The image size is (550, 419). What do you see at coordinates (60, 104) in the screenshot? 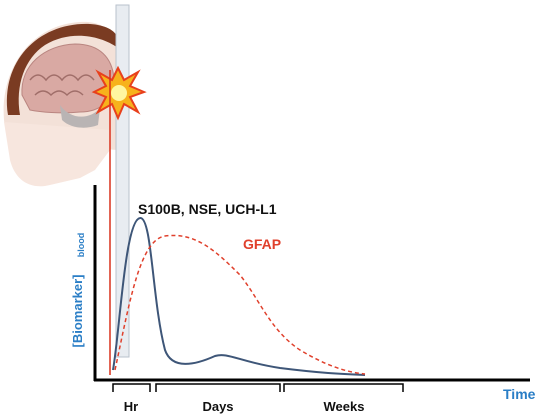
I see `head-illustration` at bounding box center [60, 104].